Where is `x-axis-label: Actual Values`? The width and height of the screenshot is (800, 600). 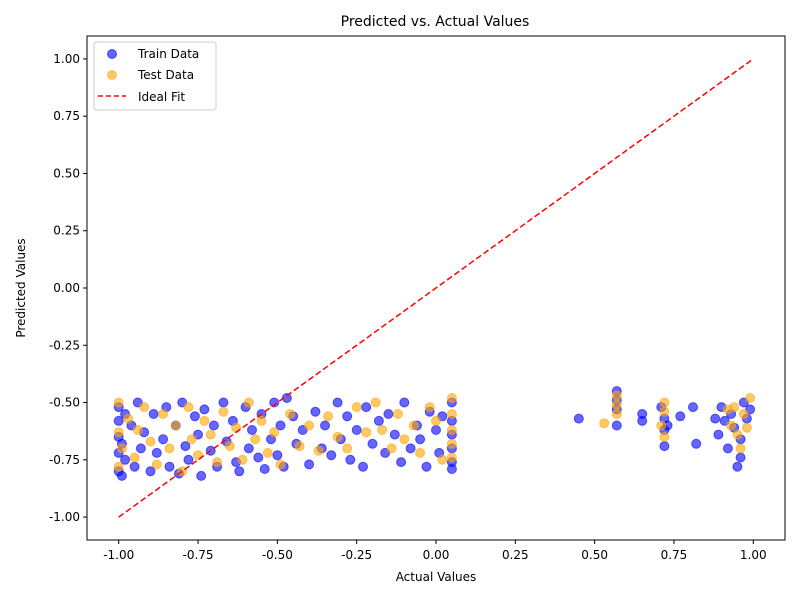
x-axis-label: Actual Values is located at coordinates (436, 577).